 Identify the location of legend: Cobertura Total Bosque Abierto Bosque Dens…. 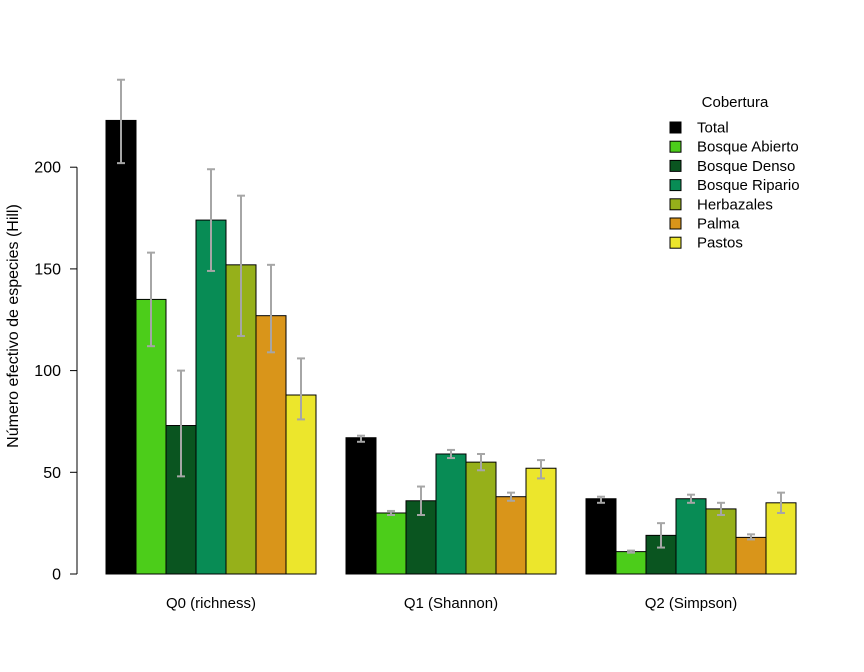
(734, 173).